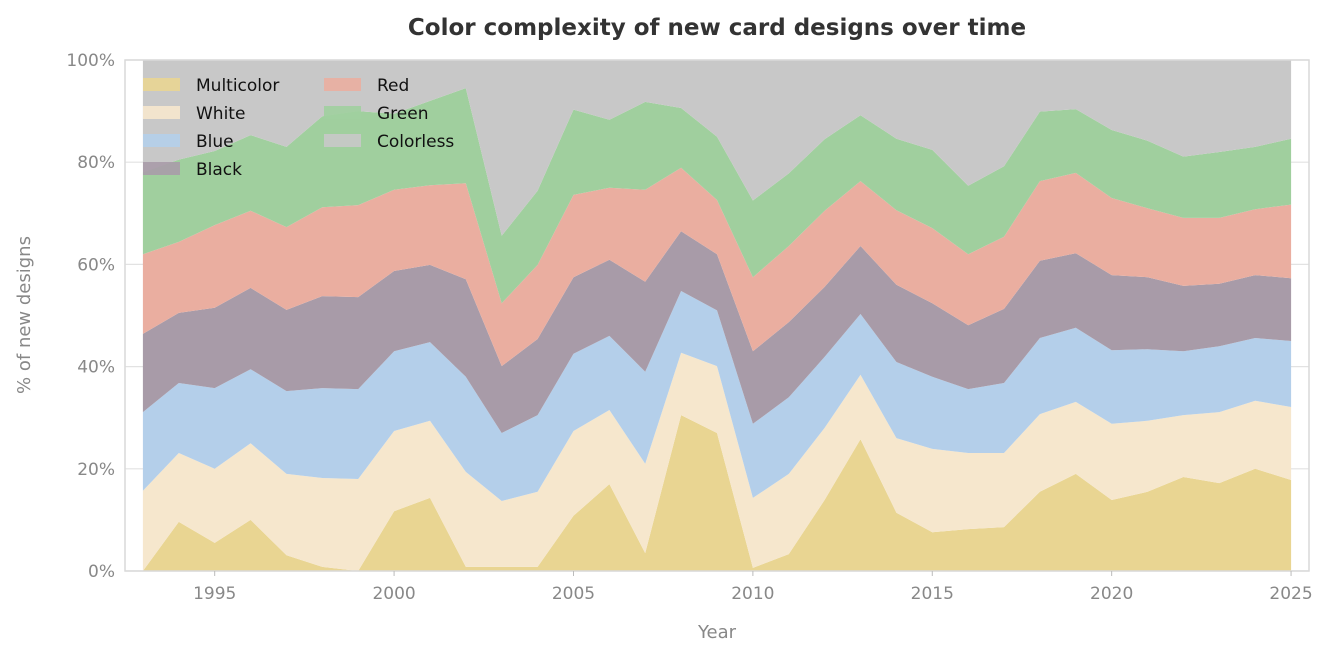 Image resolution: width=1332 pixels, height=661 pixels. Describe the element at coordinates (96, 163) in the screenshot. I see `y-tick-label: 80%` at that location.